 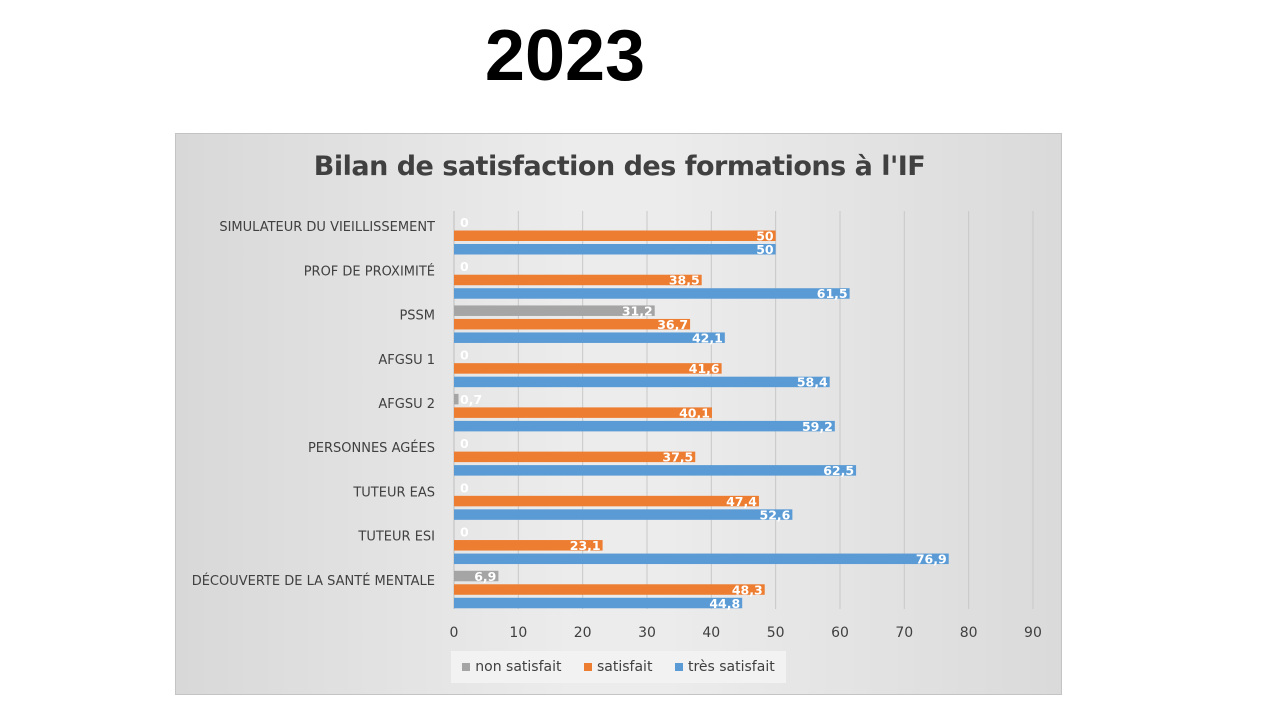 I want to click on legend-item-non-satisfait: non satisfait, so click(x=511, y=667).